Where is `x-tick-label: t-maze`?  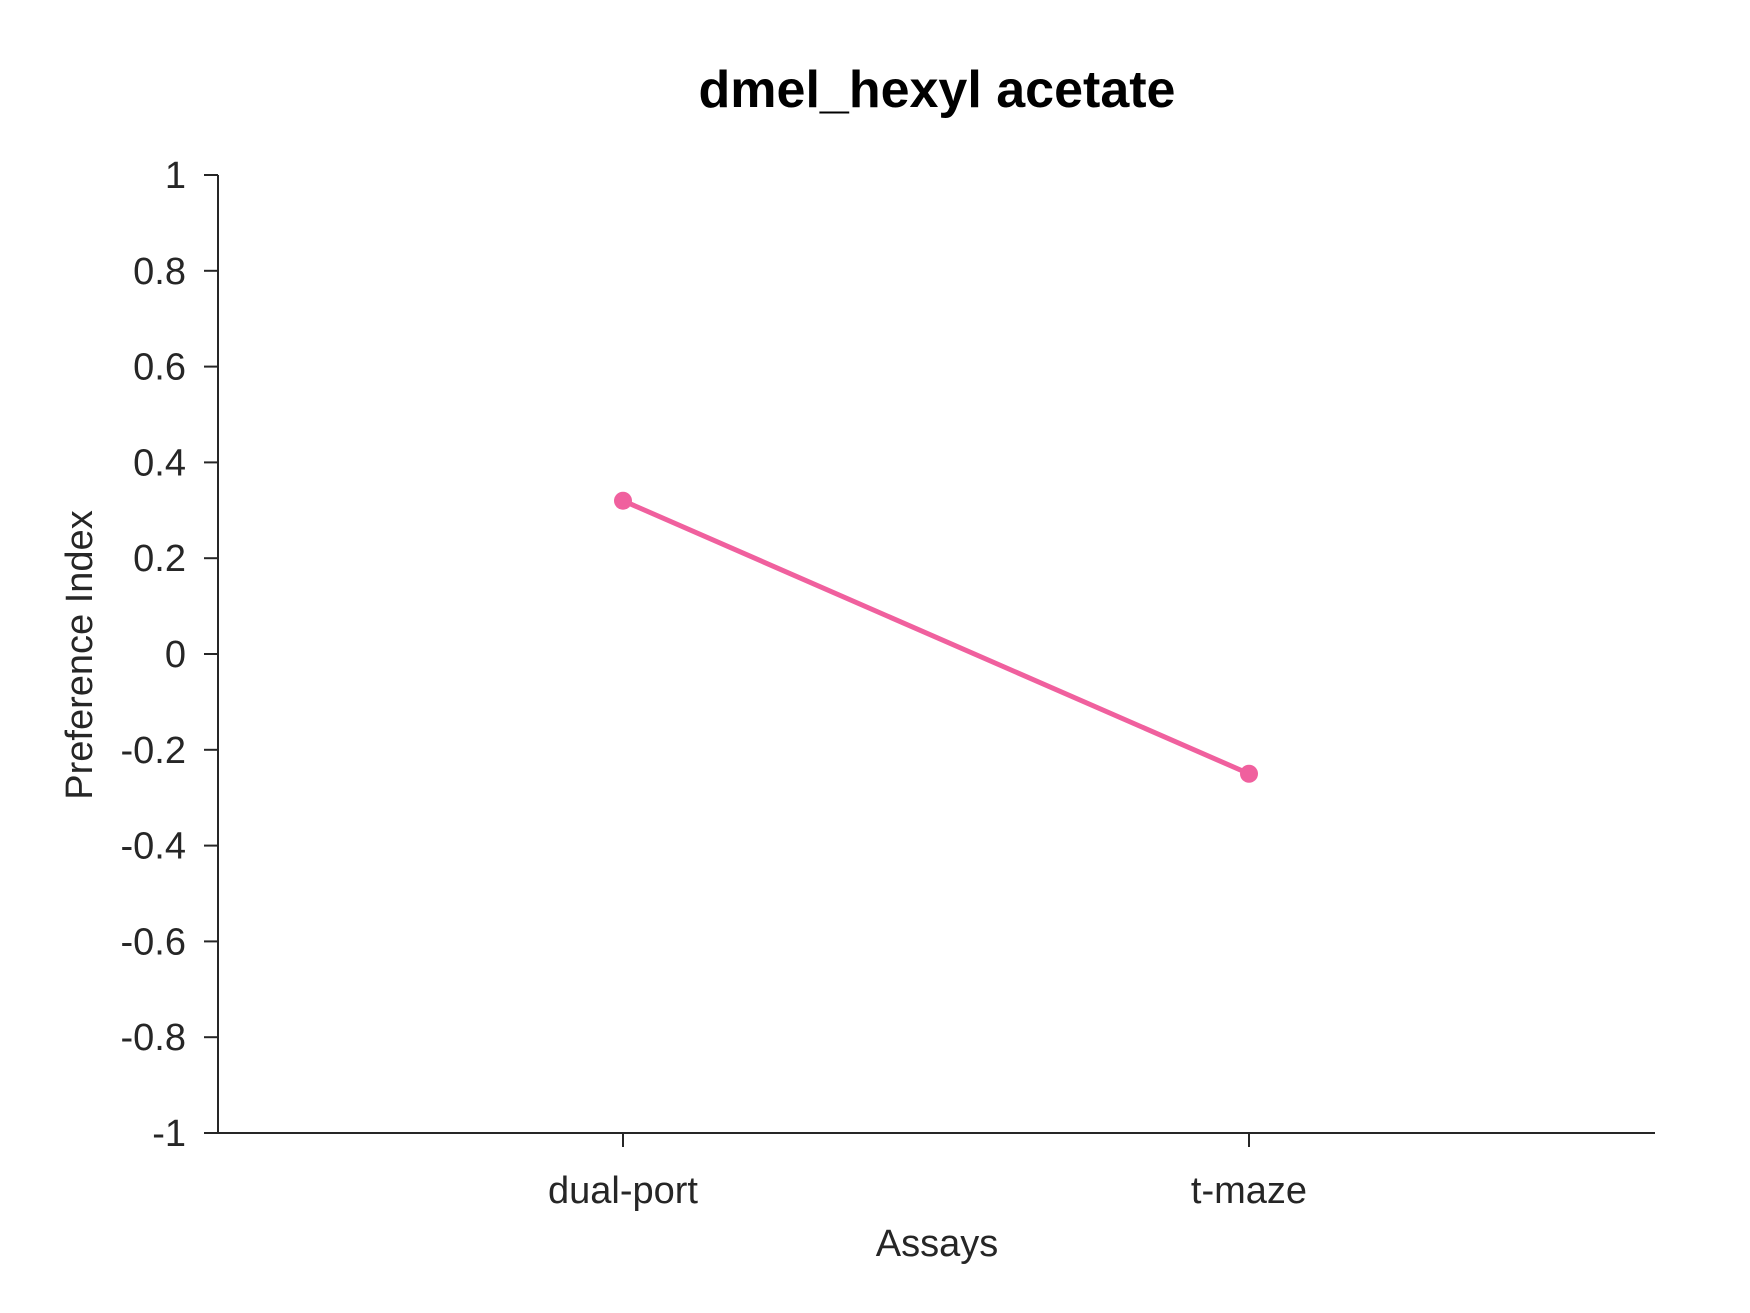
x-tick-label: t-maze is located at coordinates (1249, 1191).